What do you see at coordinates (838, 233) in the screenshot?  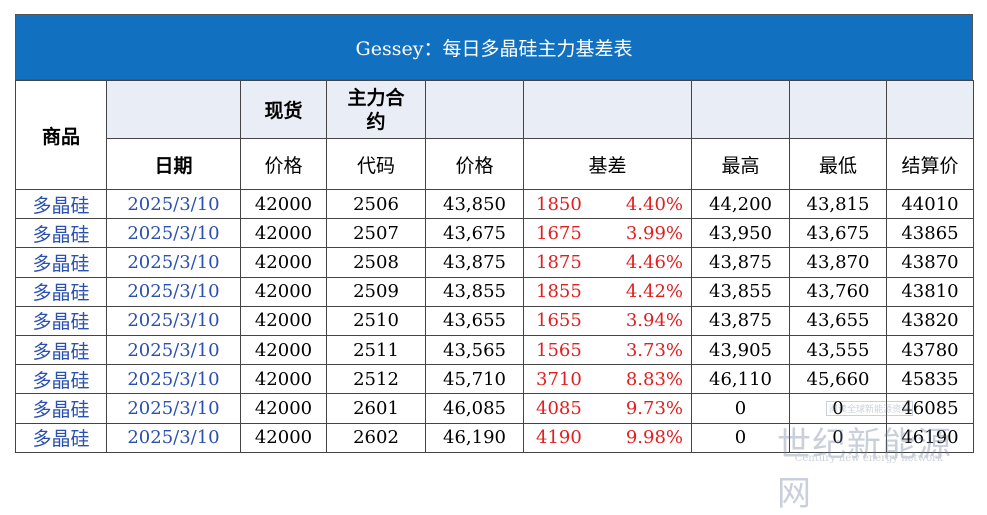 I see `cell-low: 43,675` at bounding box center [838, 233].